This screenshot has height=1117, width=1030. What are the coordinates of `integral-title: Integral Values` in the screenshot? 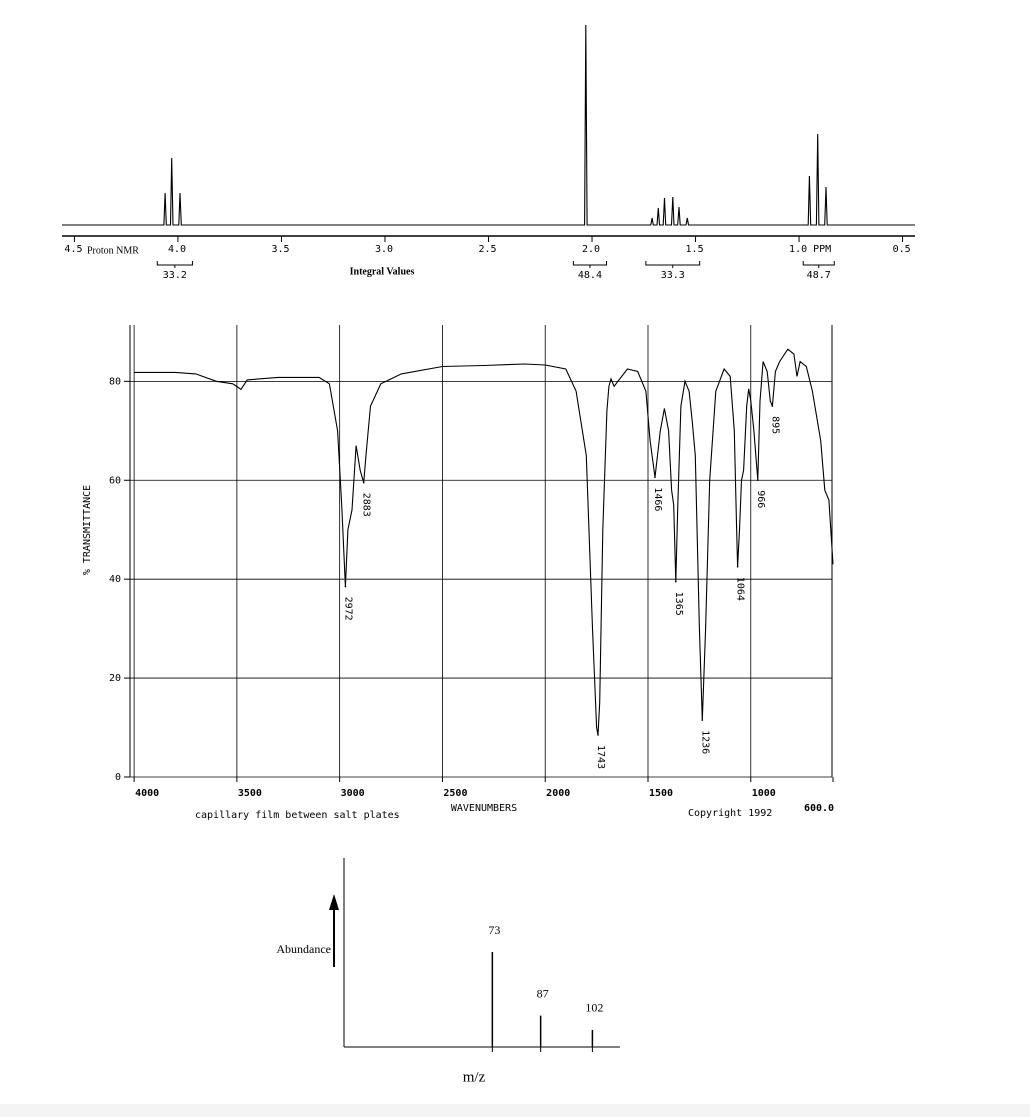 It's located at (382, 271).